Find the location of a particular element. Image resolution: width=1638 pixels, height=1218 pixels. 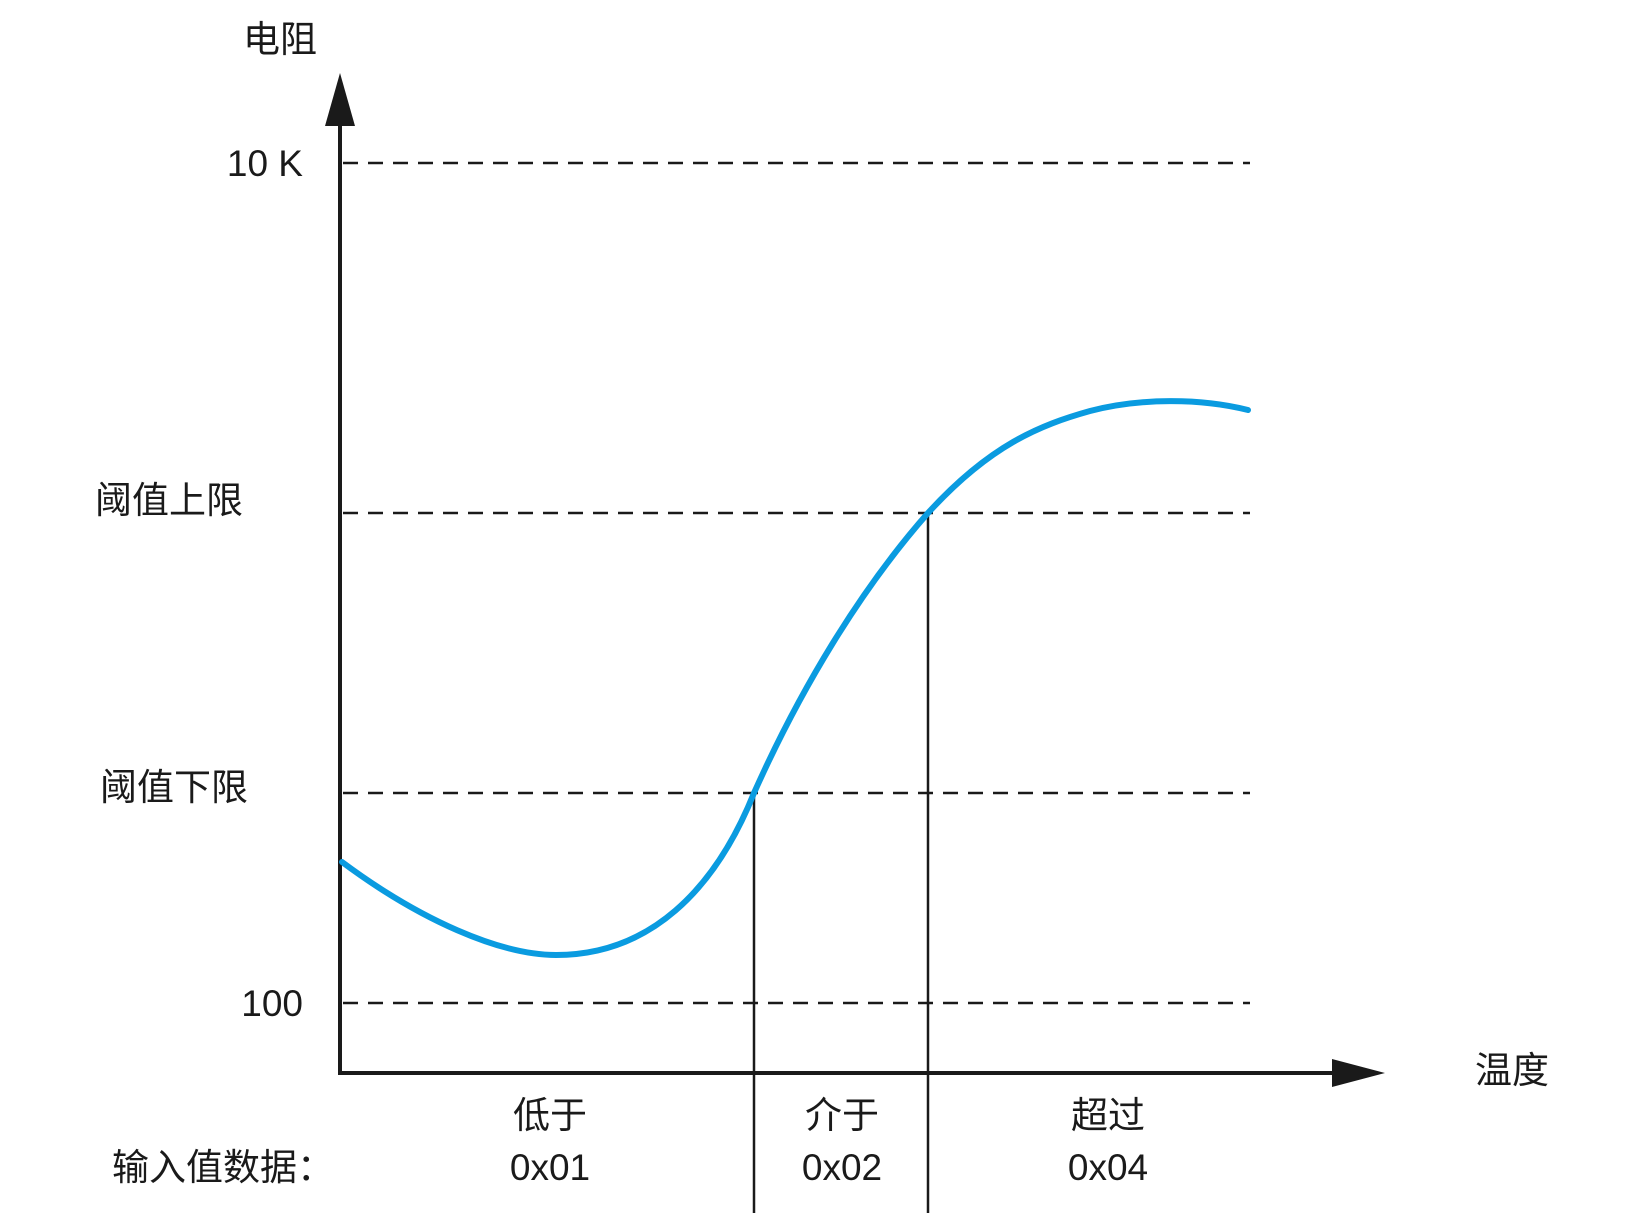

region-between-label: 介于 is located at coordinates (842, 1115).